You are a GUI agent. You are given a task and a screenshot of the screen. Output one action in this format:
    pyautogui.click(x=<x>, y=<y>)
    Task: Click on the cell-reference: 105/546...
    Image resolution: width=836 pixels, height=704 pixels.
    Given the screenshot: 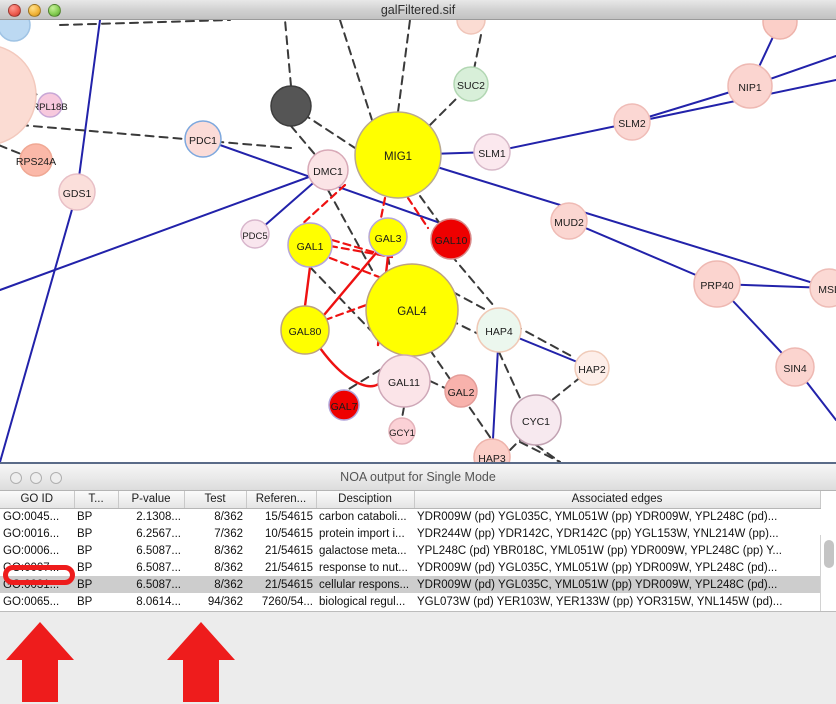 What is the action you would take?
    pyautogui.click(x=281, y=610)
    